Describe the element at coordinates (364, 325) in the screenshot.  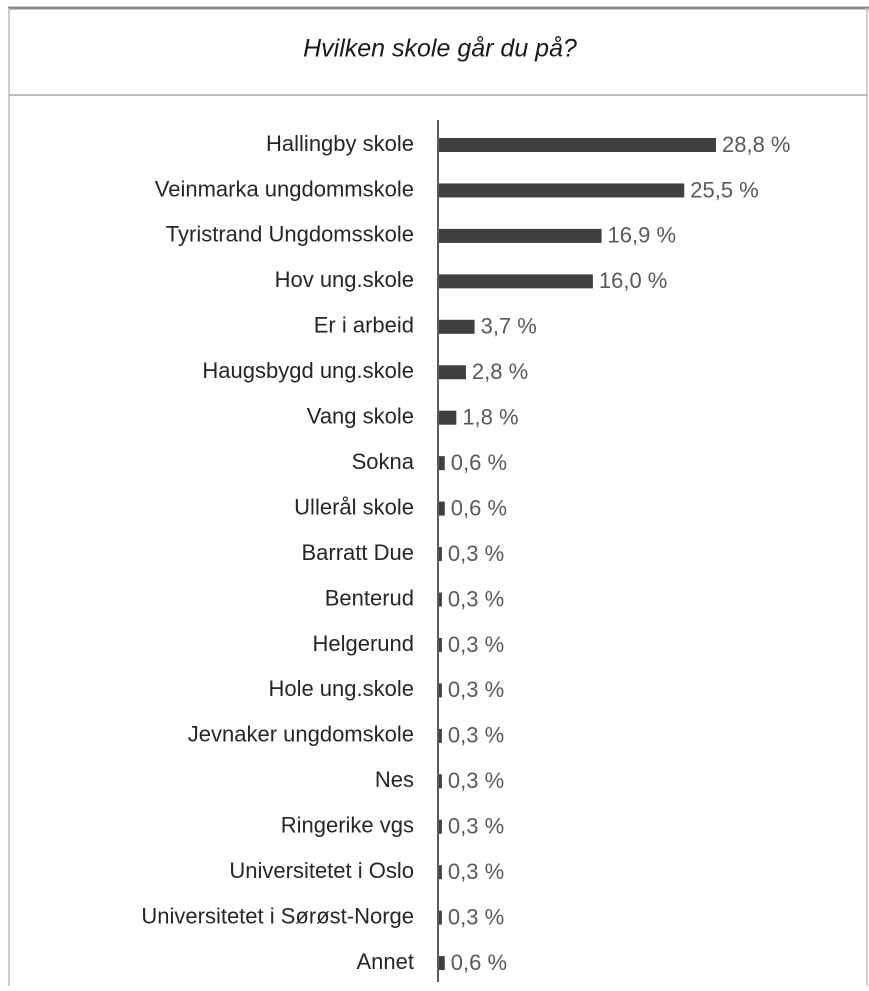
I see `category-label: Er i arbeid` at that location.